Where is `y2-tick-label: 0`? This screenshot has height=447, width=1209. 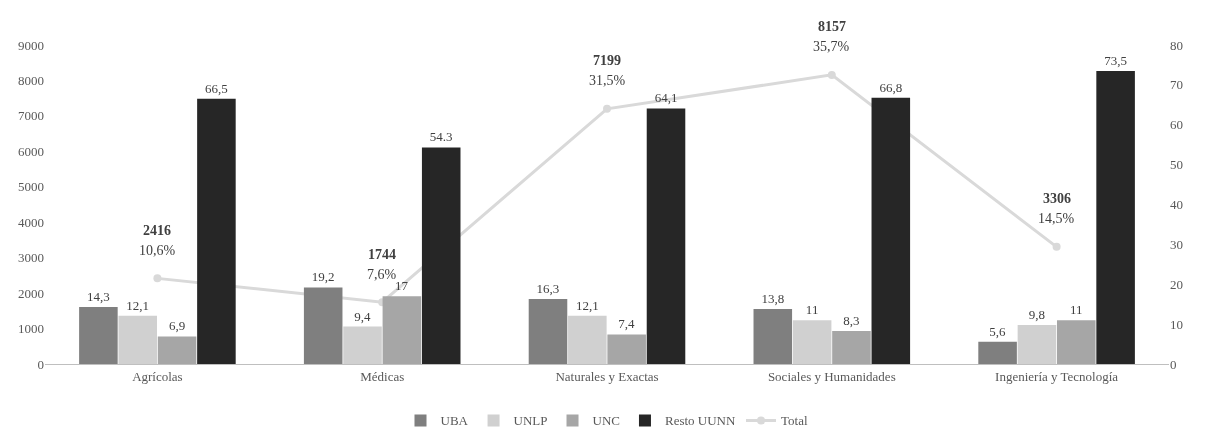
y2-tick-label: 0 is located at coordinates (1173, 364).